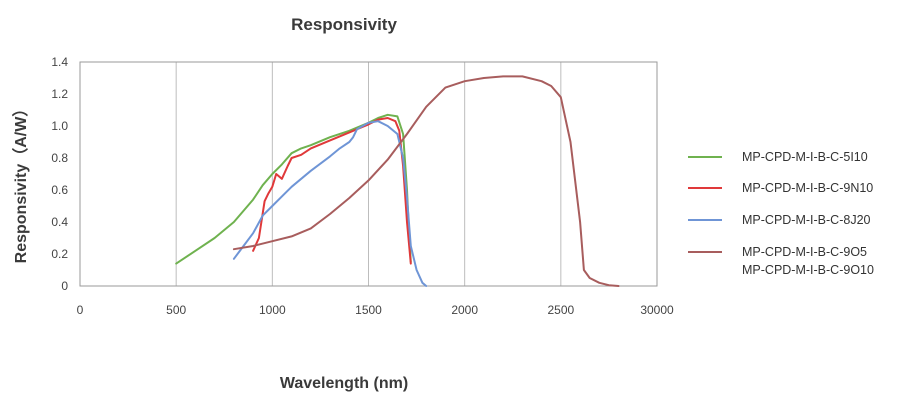  Describe the element at coordinates (64, 286) in the screenshot. I see `y-tick-label: 0` at that location.